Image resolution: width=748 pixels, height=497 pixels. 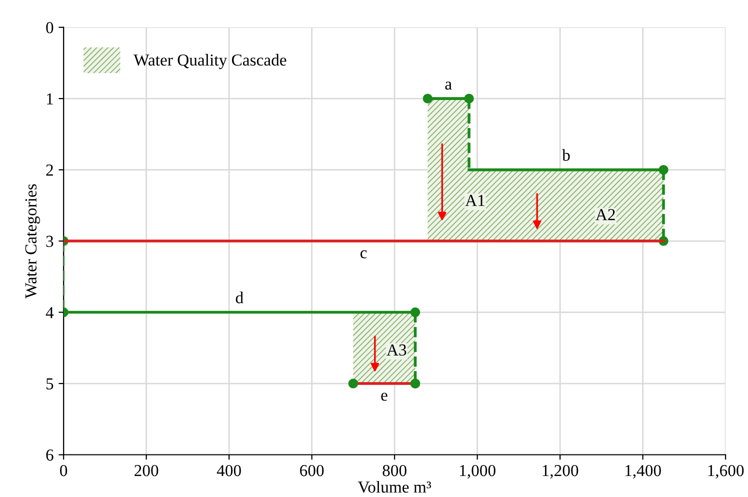 I want to click on x-tick-label: 1,400, so click(x=643, y=471).